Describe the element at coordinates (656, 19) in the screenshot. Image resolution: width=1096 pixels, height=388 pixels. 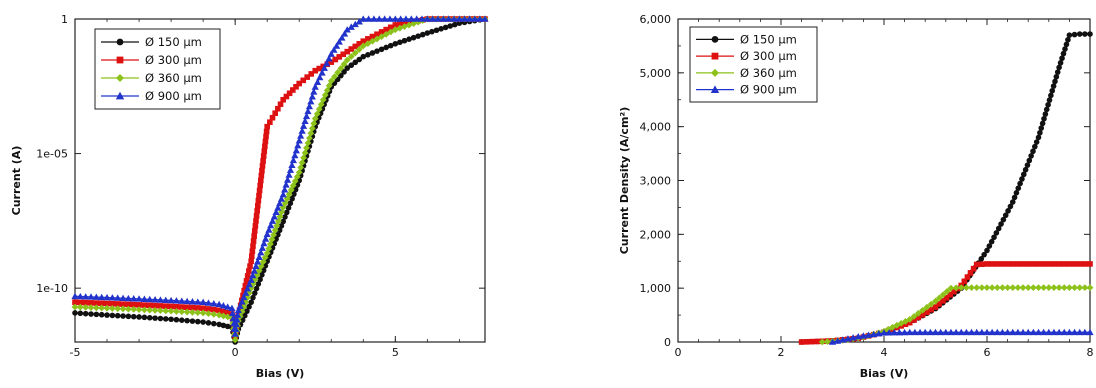
I see `y-tick-label: 6,000` at that location.